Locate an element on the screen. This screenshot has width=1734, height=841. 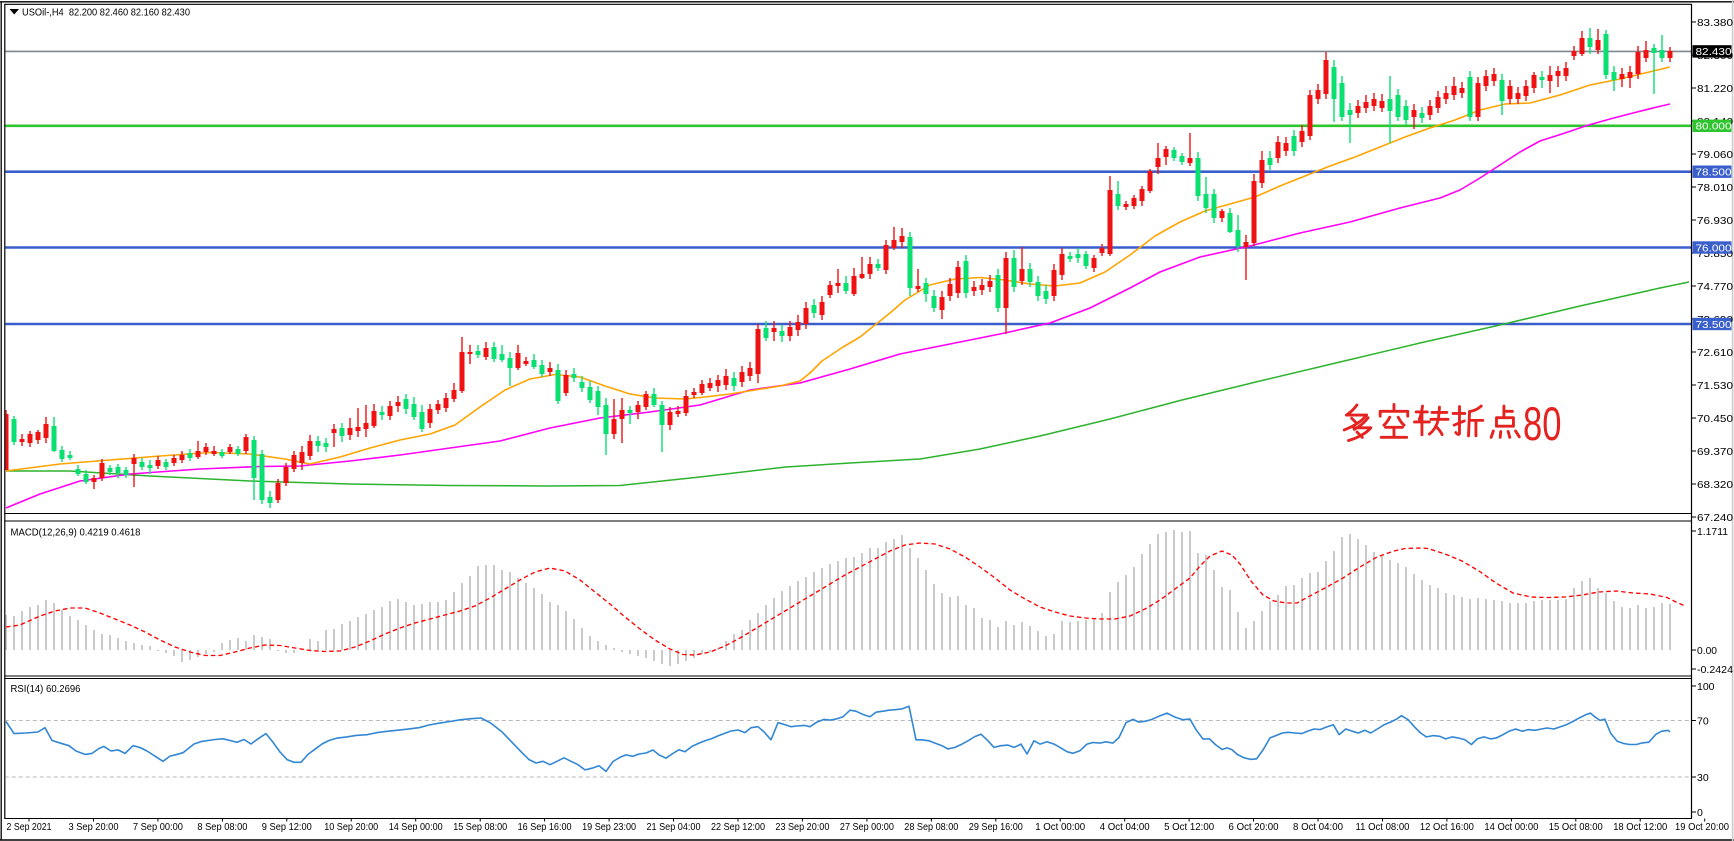
svg-text: 82.430 is located at coordinates (1714, 52).